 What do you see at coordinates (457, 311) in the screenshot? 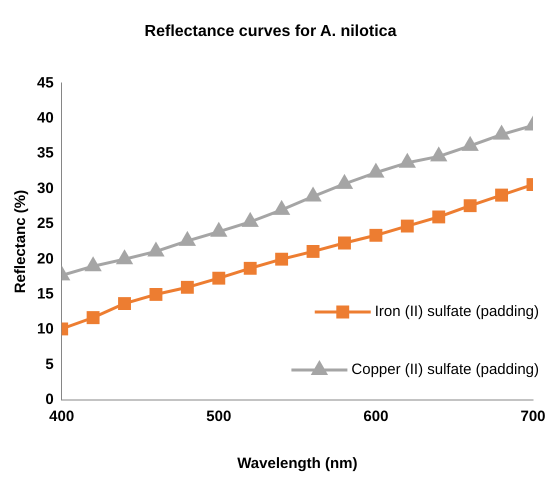
I see `legend-label: Iron (II) sulfate (padding)` at bounding box center [457, 311].